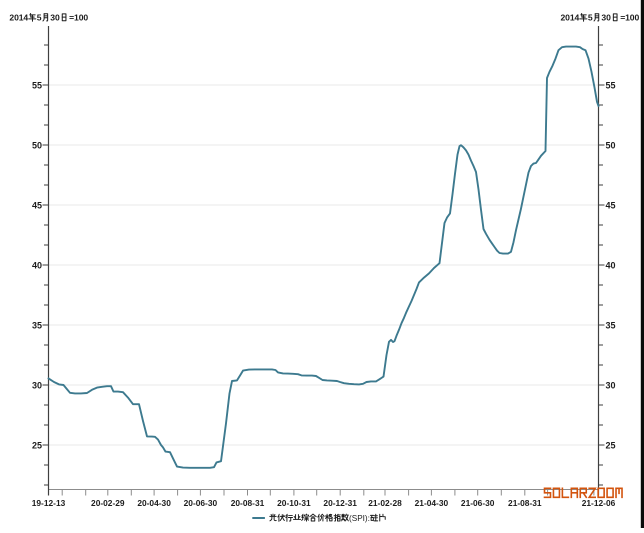 The width and height of the screenshot is (644, 533). I want to click on svg-text: 21-12-06, so click(599, 503).